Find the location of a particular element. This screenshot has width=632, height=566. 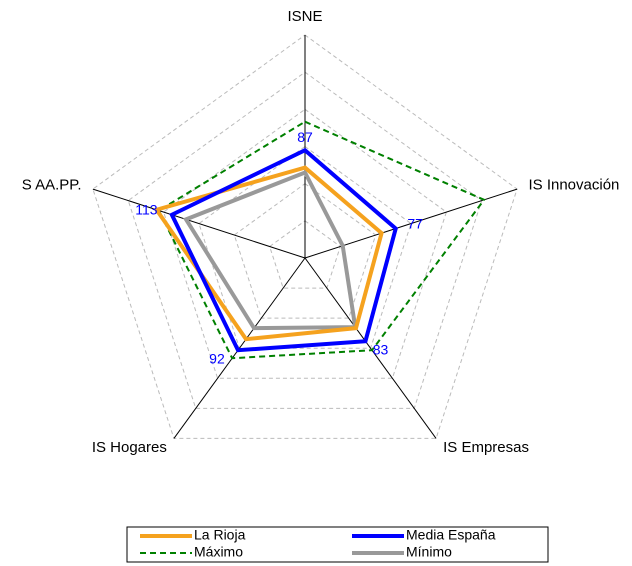

legend-label: Media España is located at coordinates (451, 535).